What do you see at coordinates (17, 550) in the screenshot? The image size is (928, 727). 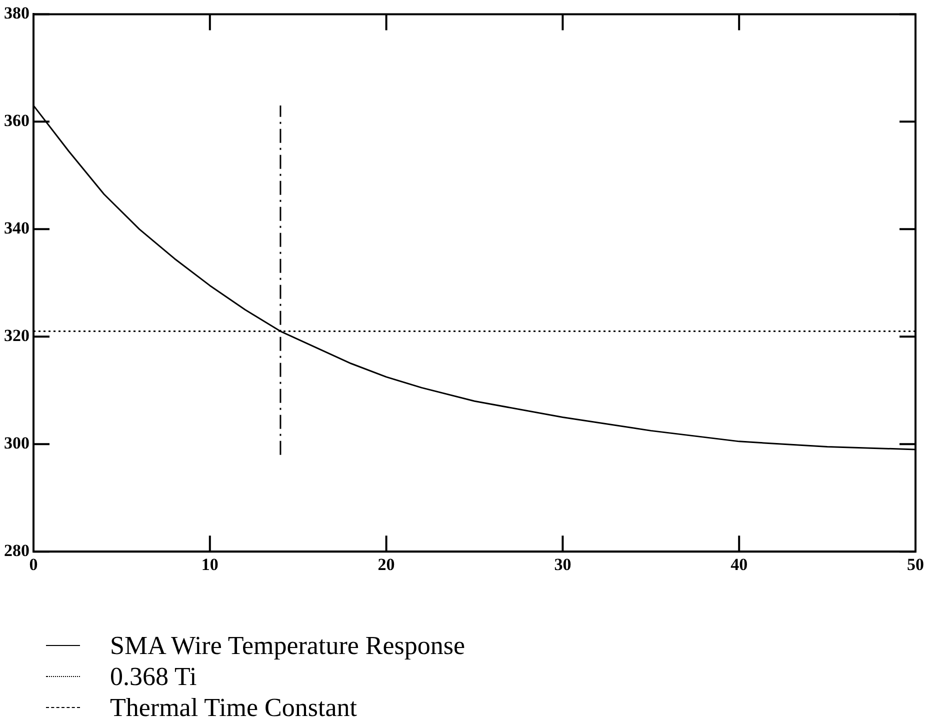 I see `y-tick-label: 280` at bounding box center [17, 550].